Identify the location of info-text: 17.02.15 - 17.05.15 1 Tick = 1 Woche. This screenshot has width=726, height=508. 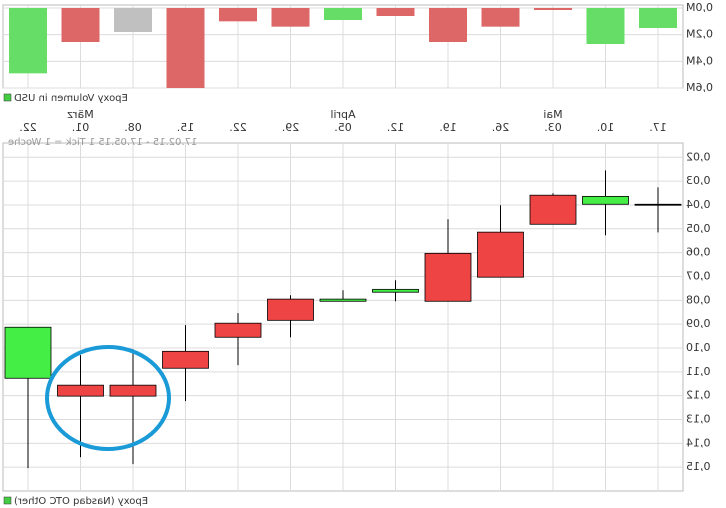
(102, 142).